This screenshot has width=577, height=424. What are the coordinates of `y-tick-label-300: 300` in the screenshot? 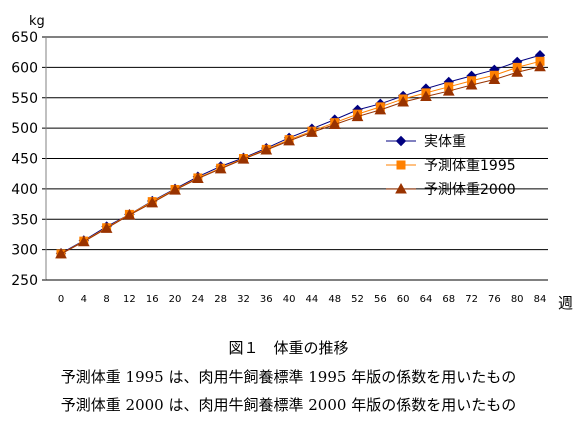 It's located at (24, 251).